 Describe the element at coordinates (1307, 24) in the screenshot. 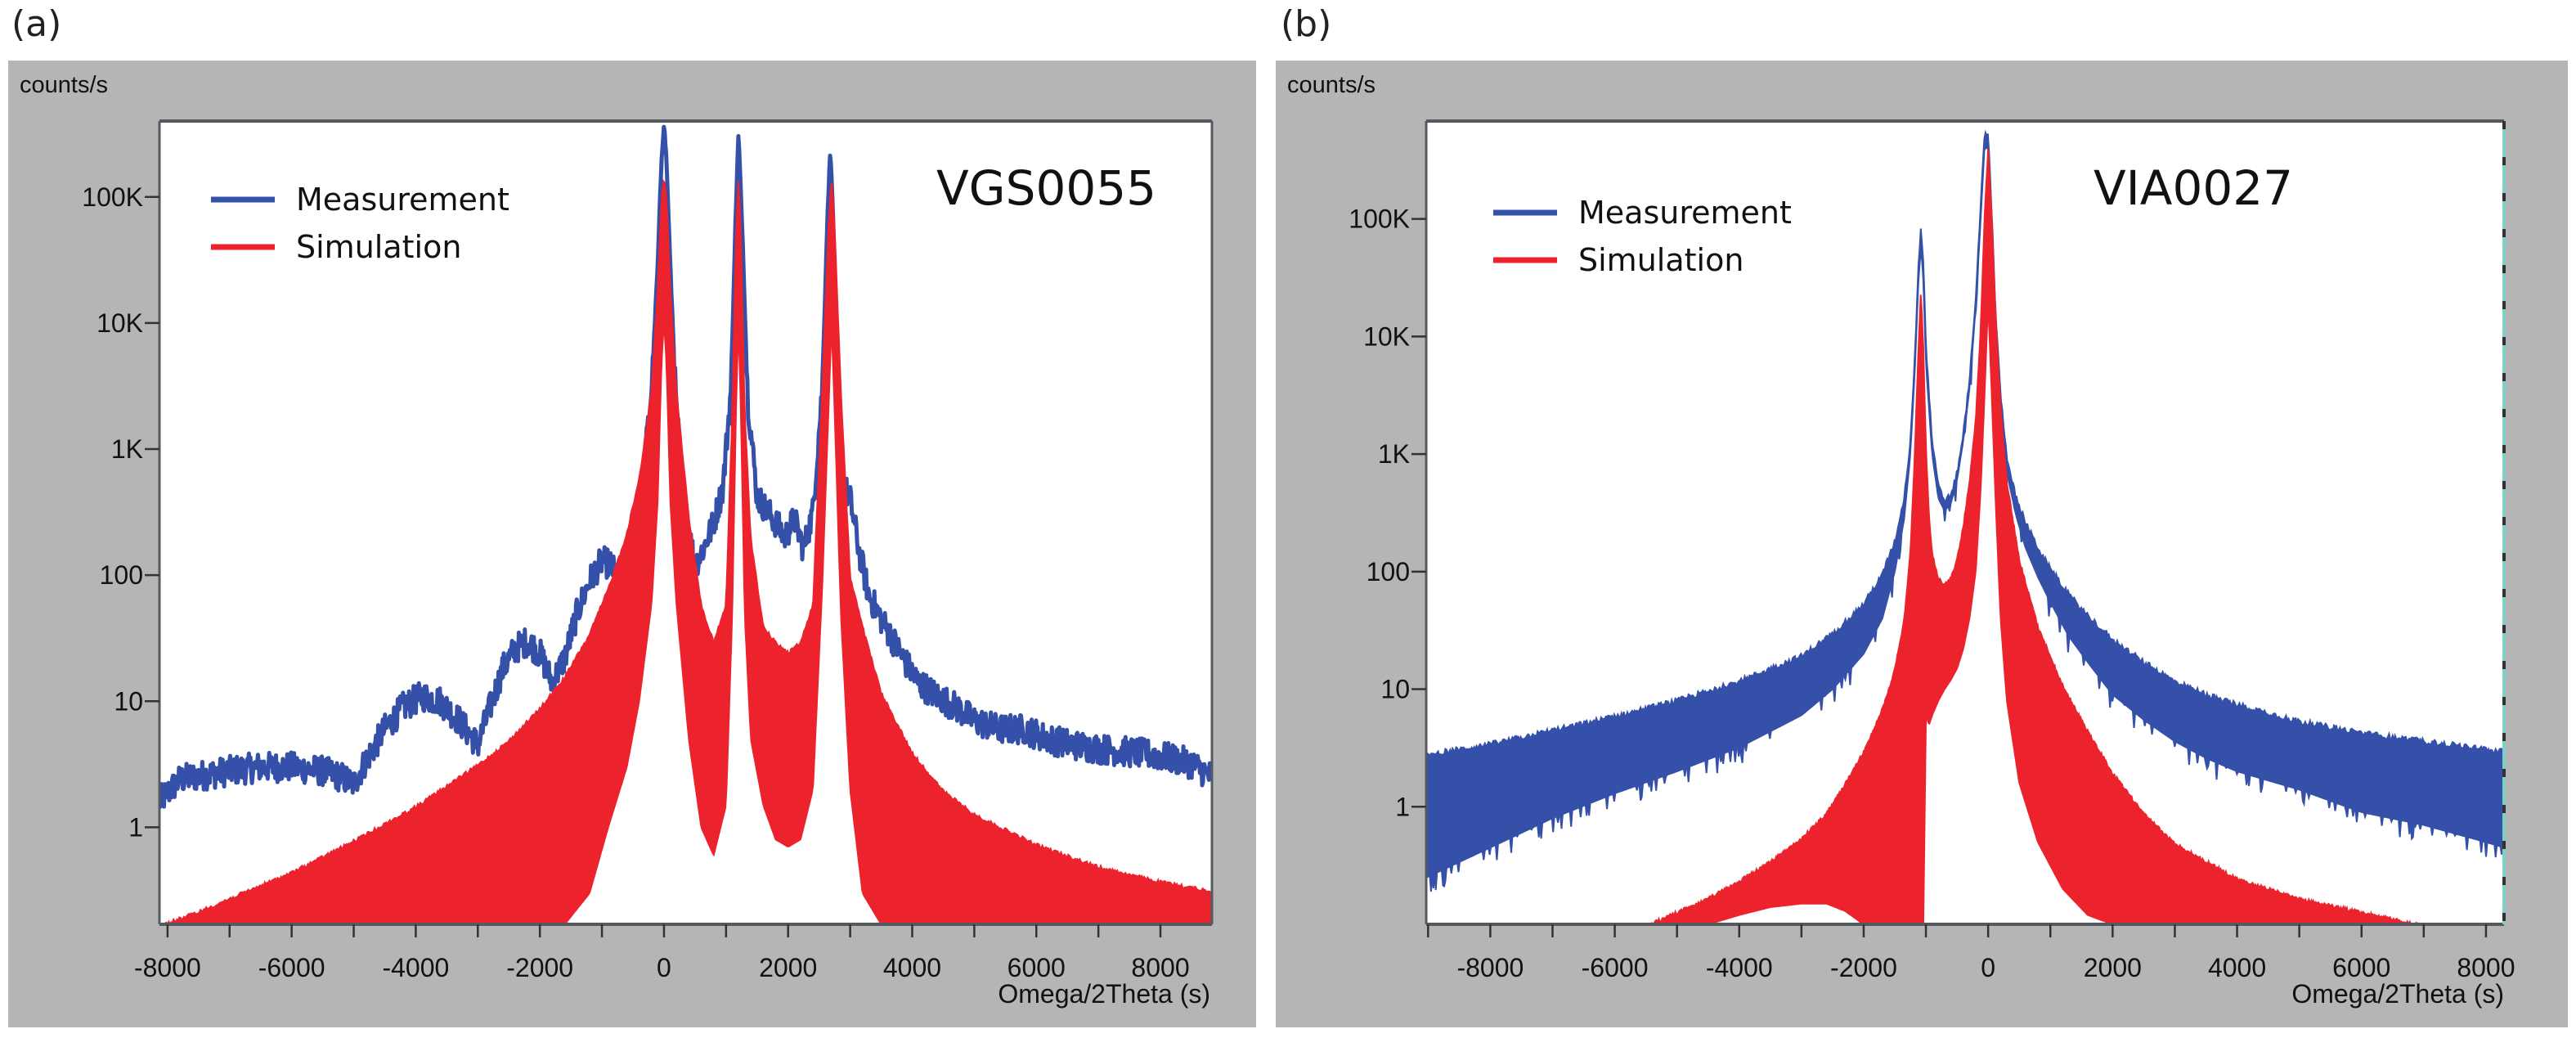

I see `panel-b-label: (b)` at that location.